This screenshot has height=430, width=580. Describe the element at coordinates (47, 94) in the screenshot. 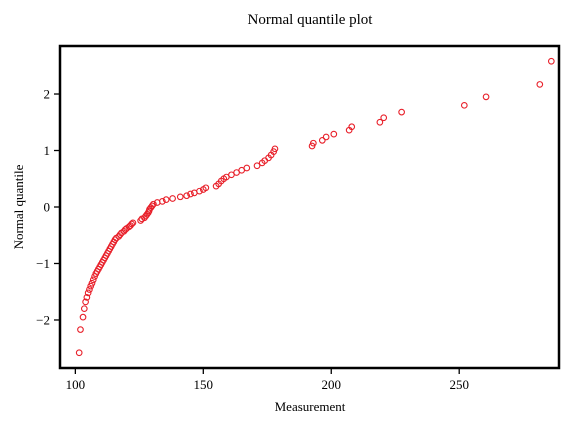

I see `y-tick-label: 2` at that location.